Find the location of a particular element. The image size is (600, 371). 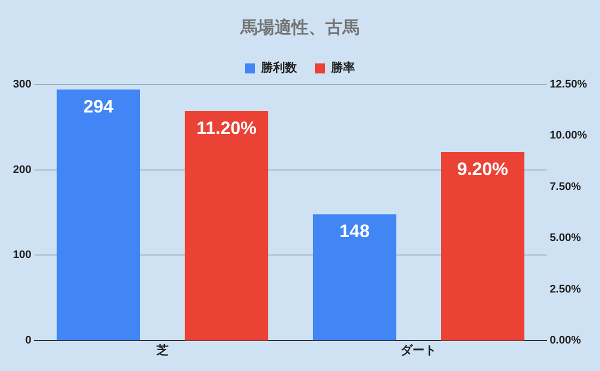

y2-tick-label: 12.50% is located at coordinates (569, 84).